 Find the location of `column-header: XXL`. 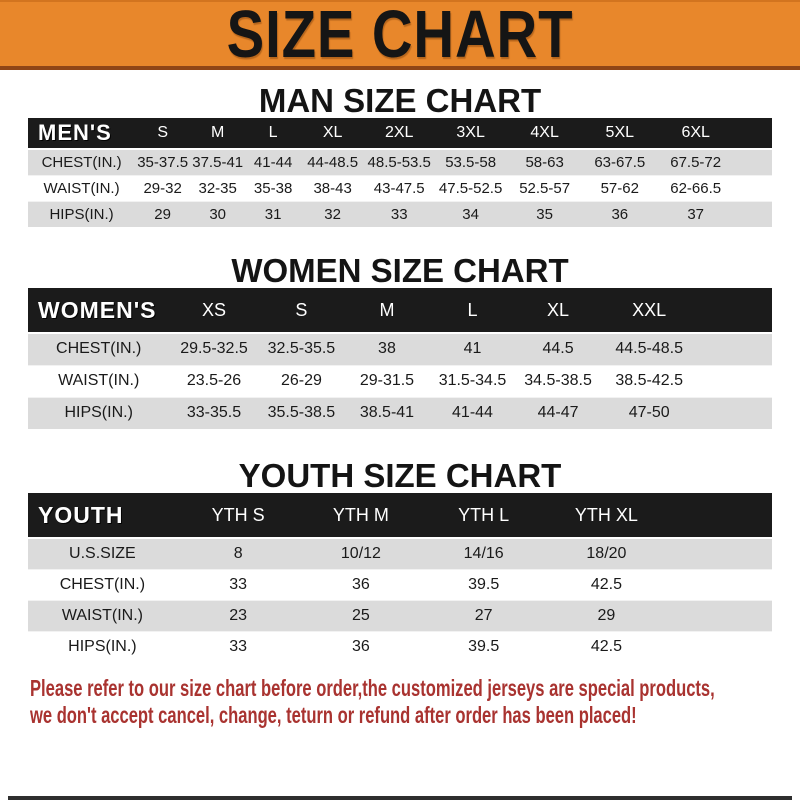

column-header: XXL is located at coordinates (649, 311).